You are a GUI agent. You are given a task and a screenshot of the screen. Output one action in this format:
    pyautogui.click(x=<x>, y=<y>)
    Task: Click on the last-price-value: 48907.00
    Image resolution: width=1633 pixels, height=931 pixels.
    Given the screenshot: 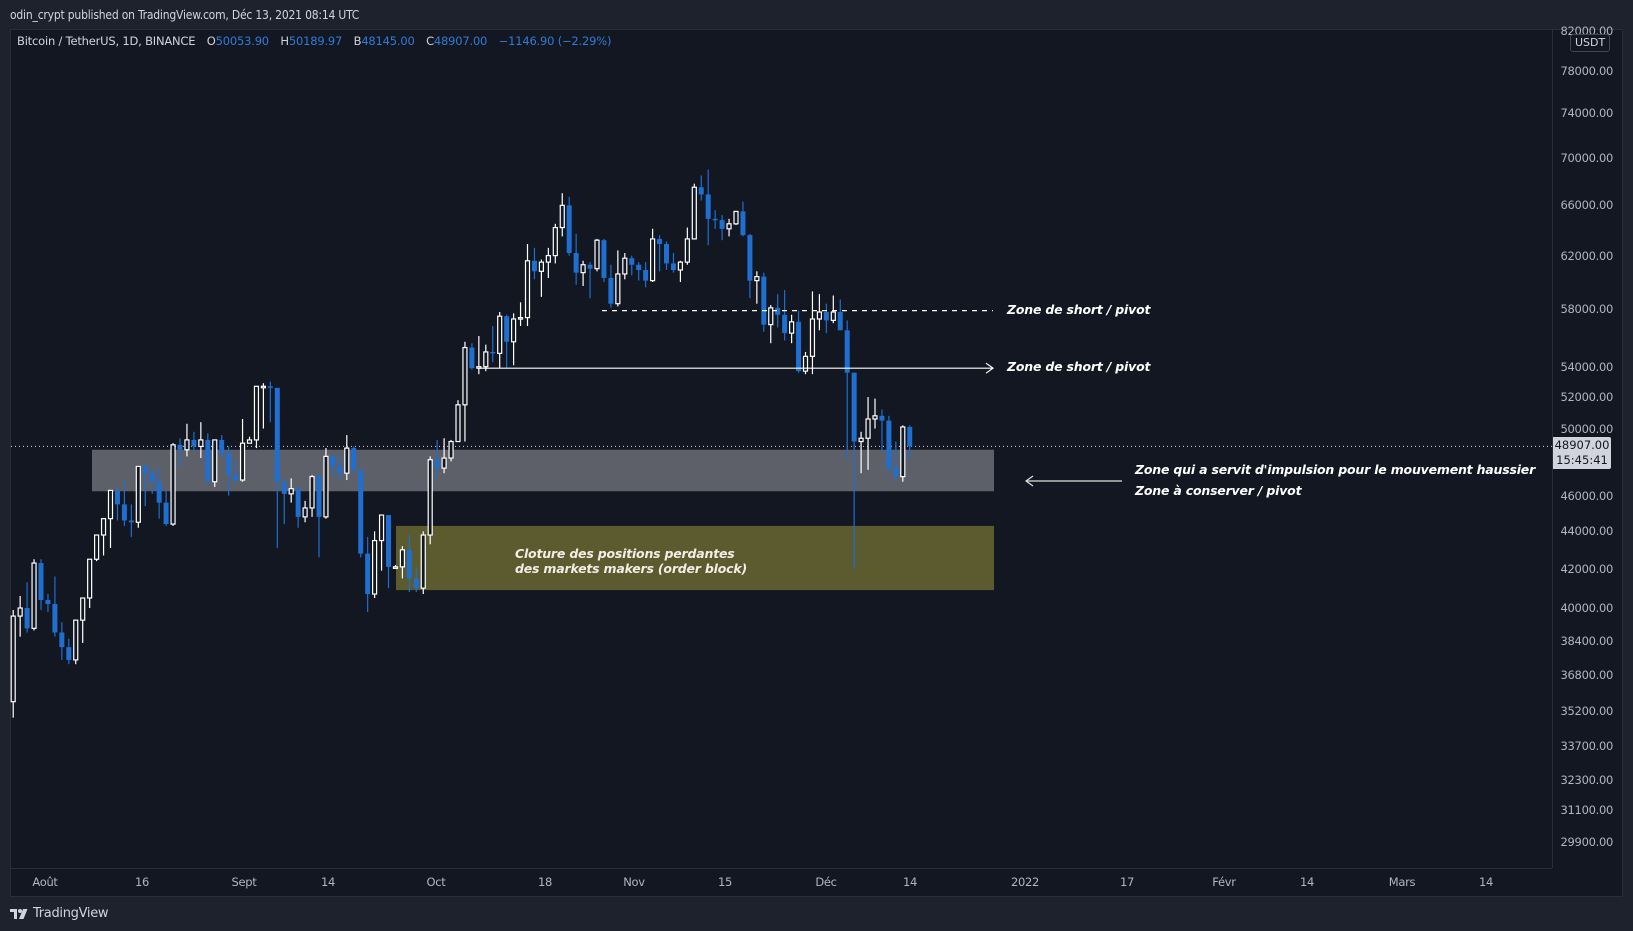 What is the action you would take?
    pyautogui.click(x=1582, y=445)
    